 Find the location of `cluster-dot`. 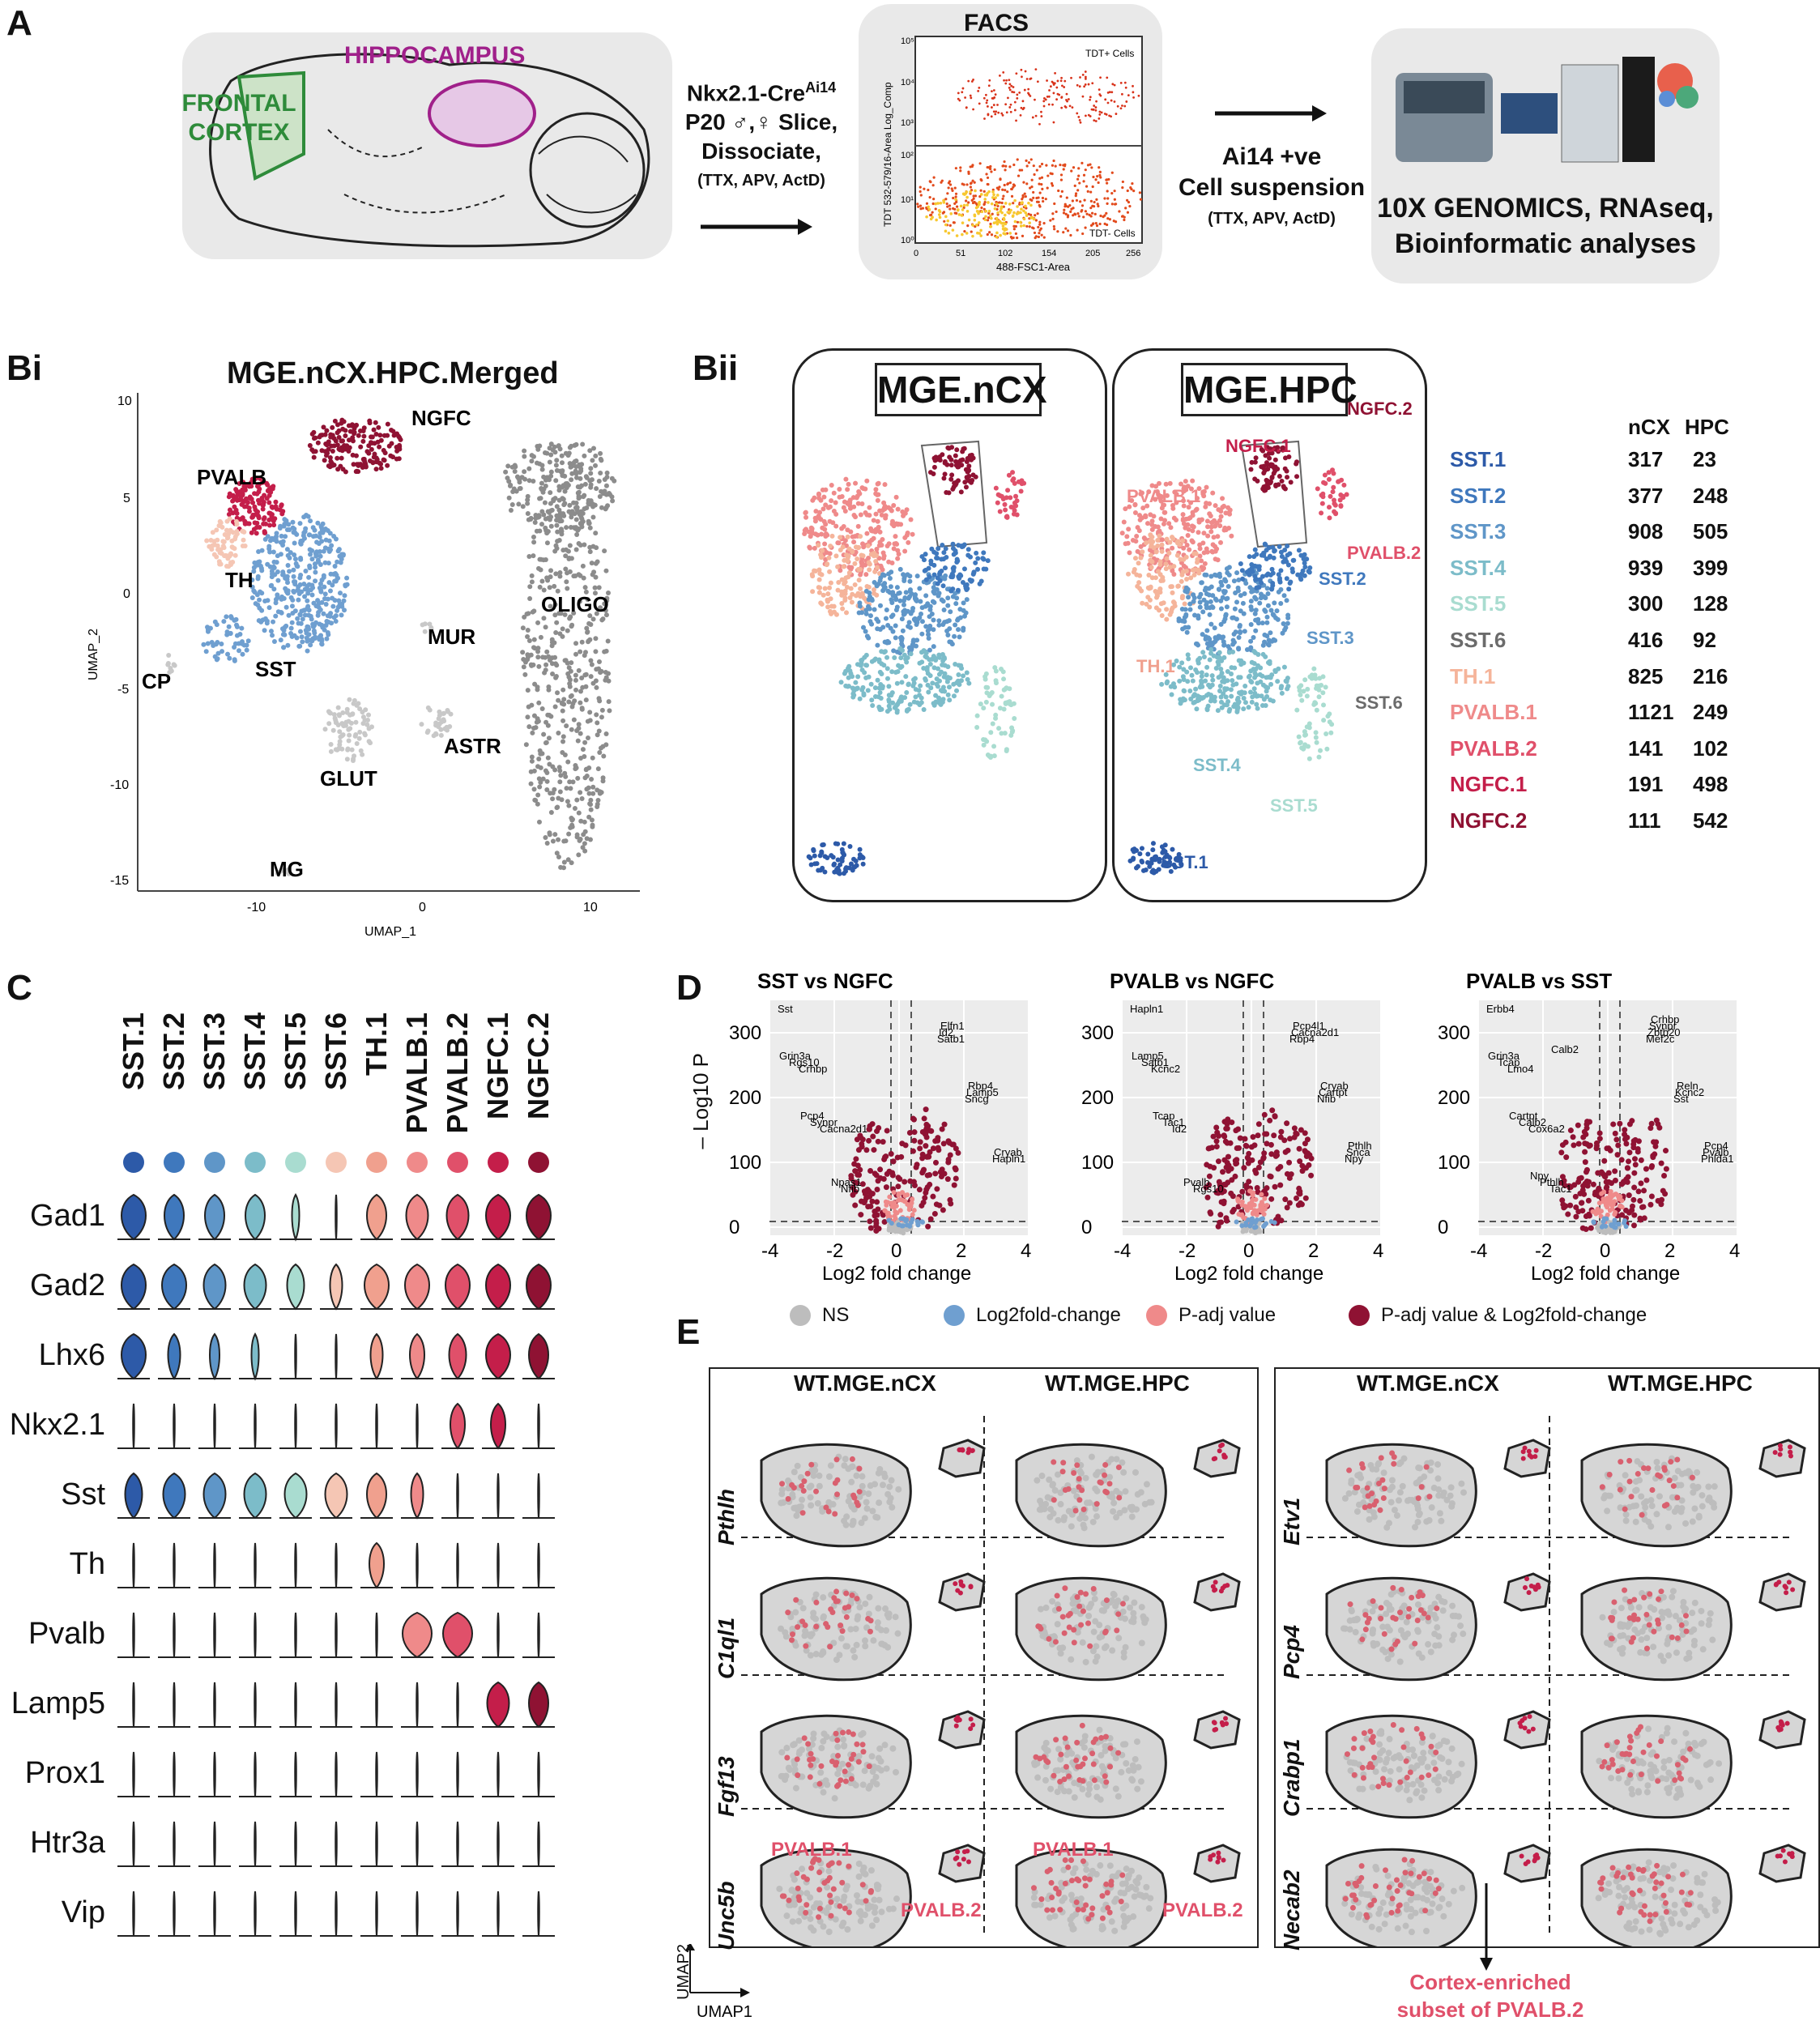

cluster-dot is located at coordinates (255, 1162).